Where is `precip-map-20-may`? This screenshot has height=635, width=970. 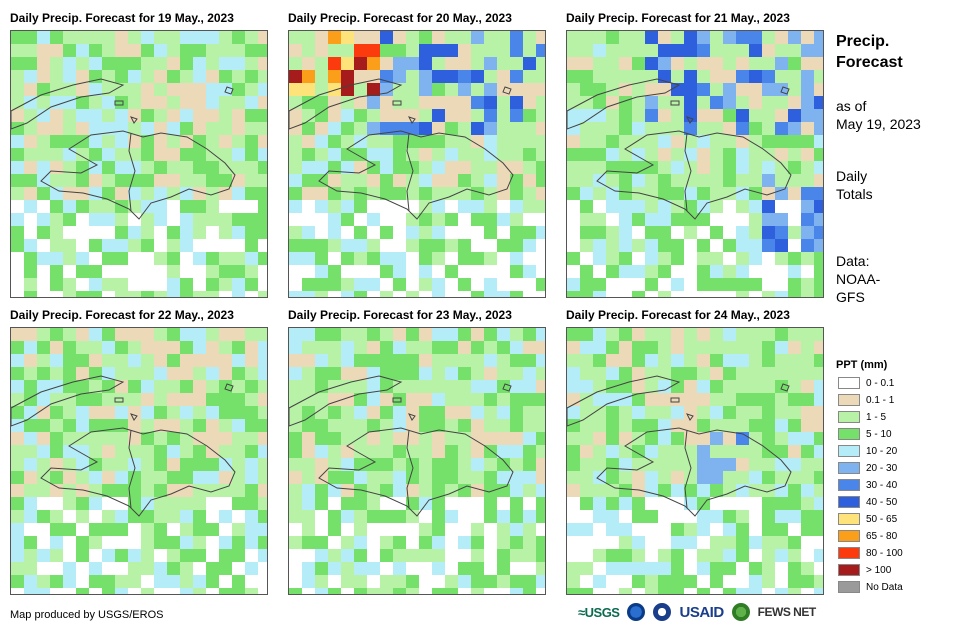
precip-map-20-may is located at coordinates (417, 164).